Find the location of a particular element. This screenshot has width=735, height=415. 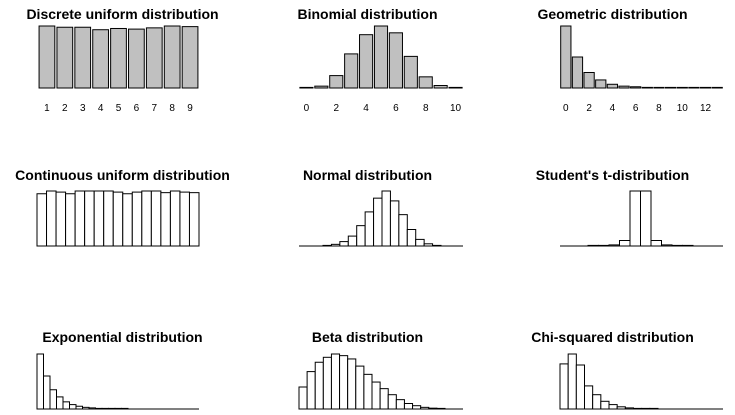

x-tick-label: 8 is located at coordinates (426, 108).